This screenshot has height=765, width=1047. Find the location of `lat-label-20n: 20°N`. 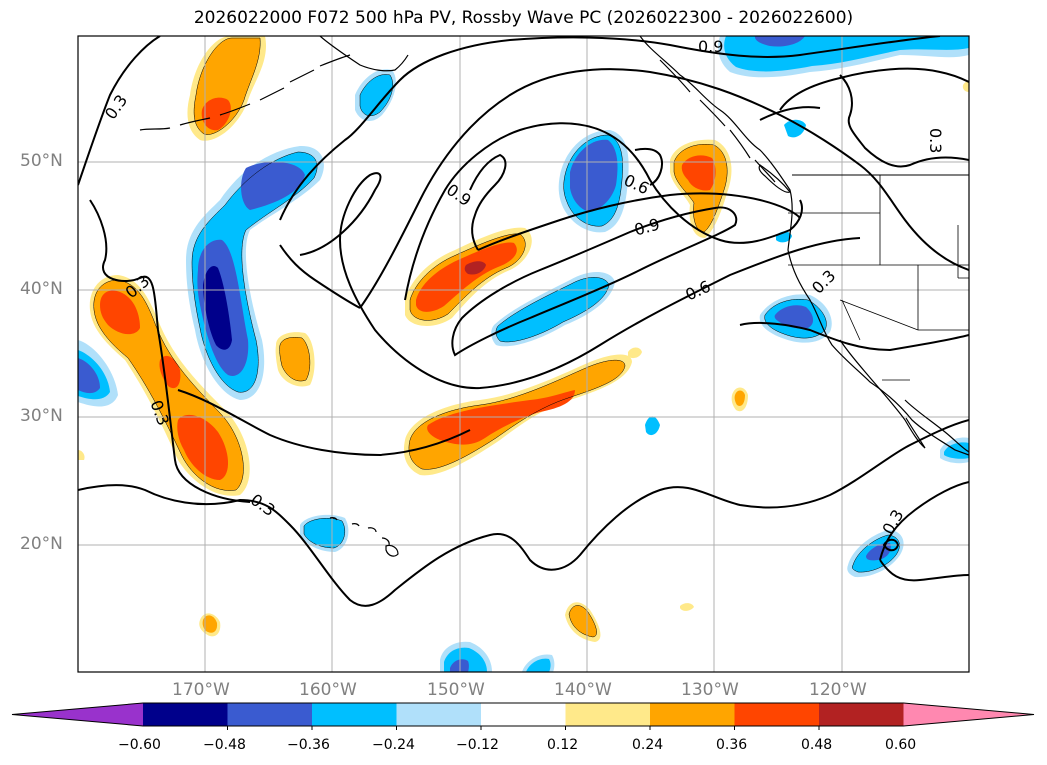

lat-label-20n: 20°N is located at coordinates (41, 544).